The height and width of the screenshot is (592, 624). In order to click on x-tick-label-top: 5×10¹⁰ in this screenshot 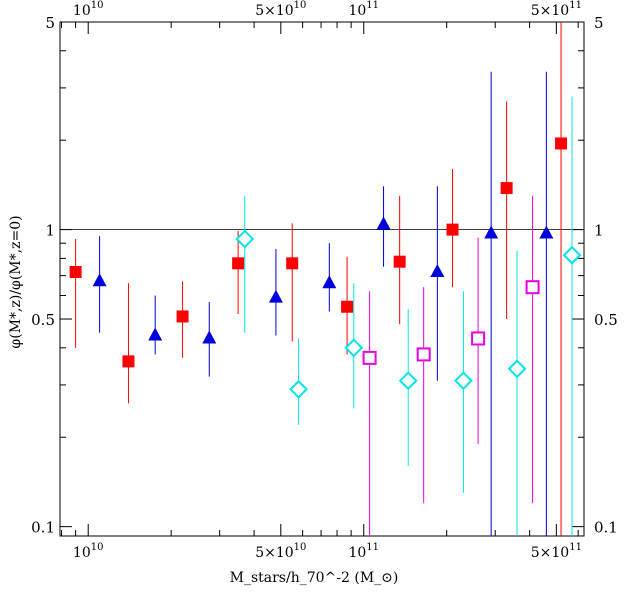, I will do `click(280, 9)`.